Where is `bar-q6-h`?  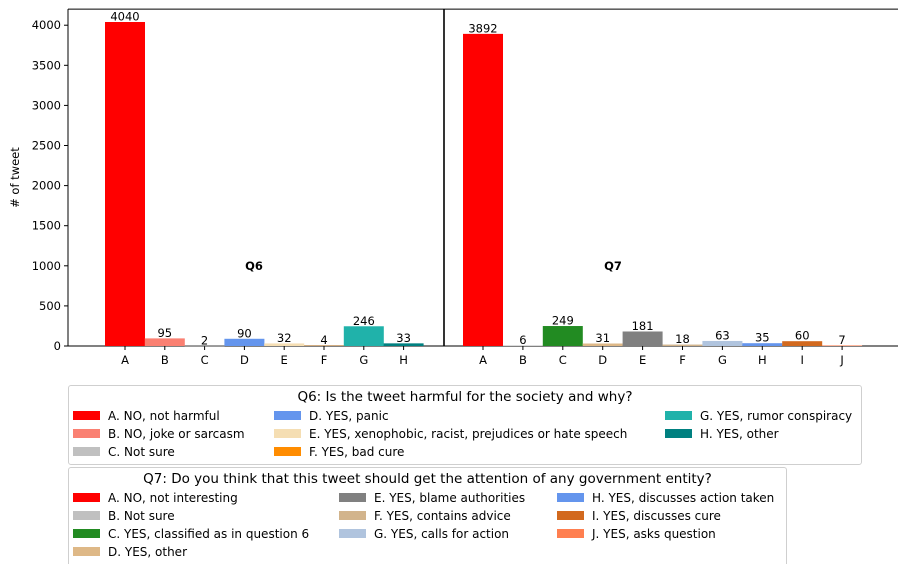
bar-q6-h is located at coordinates (403, 344).